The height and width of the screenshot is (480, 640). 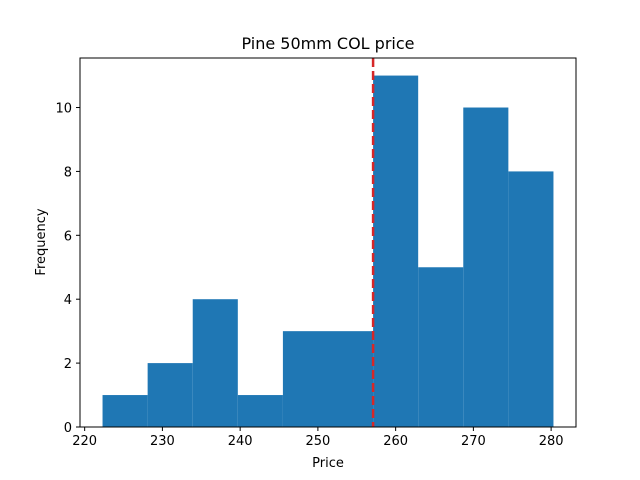 I want to click on y-axis-label: Frequency, so click(x=41, y=241).